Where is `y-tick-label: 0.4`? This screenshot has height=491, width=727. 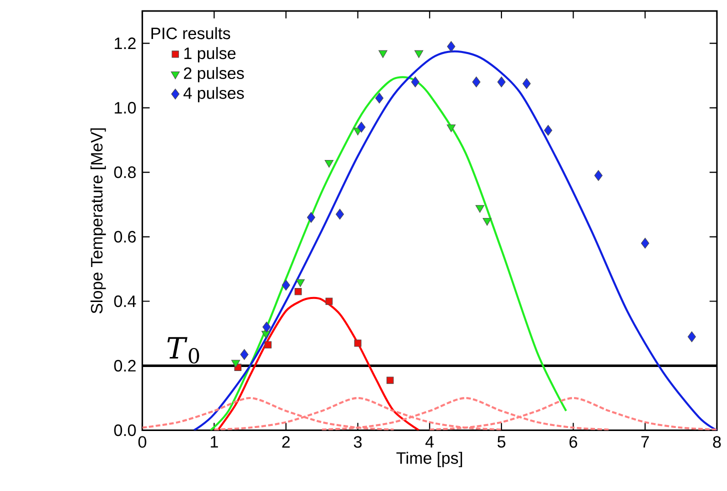
y-tick-label: 0.4 is located at coordinates (125, 301).